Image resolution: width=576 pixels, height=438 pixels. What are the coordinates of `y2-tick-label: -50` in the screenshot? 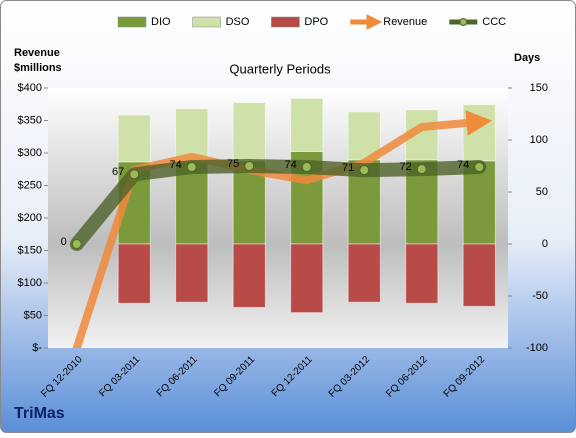 It's located at (540, 296).